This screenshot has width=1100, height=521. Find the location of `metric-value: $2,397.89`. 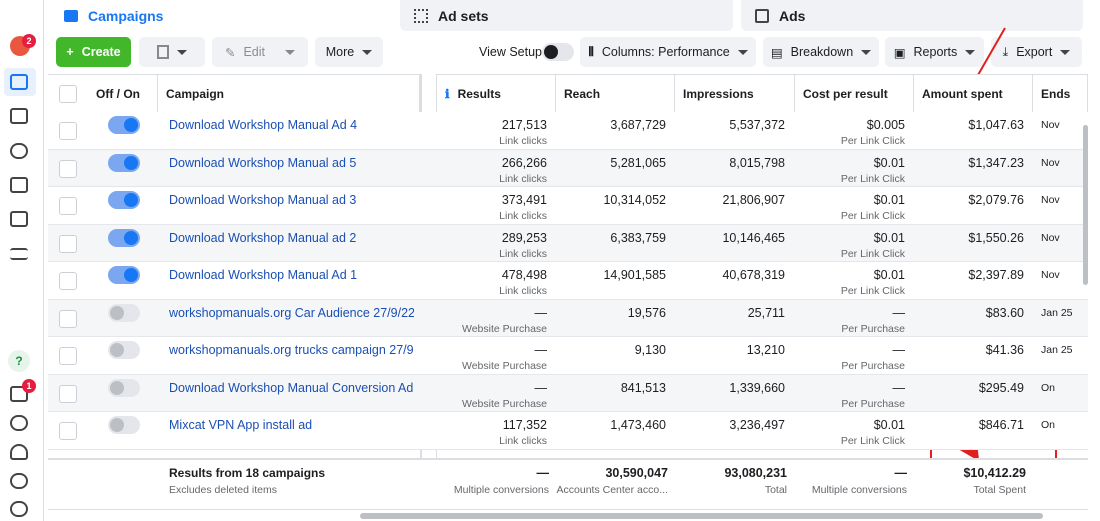

metric-value: $2,397.89 is located at coordinates (996, 275).